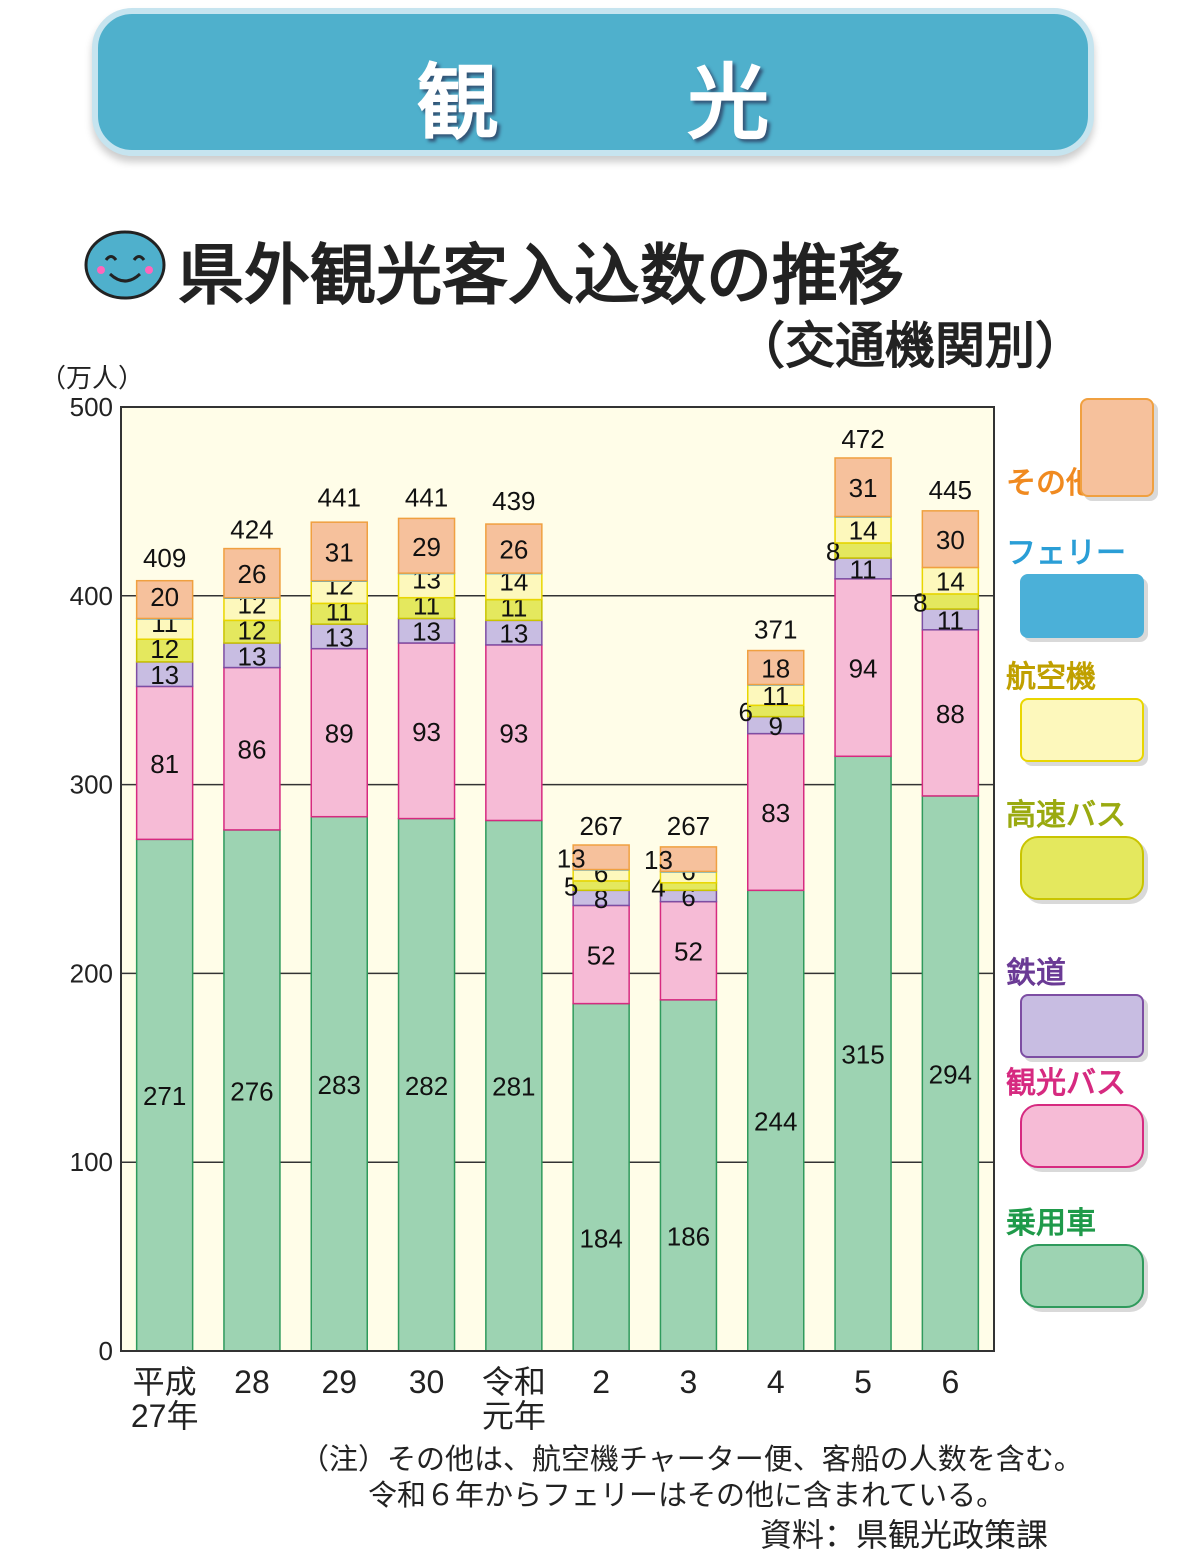  I want to click on data-label: 9, so click(776, 726).